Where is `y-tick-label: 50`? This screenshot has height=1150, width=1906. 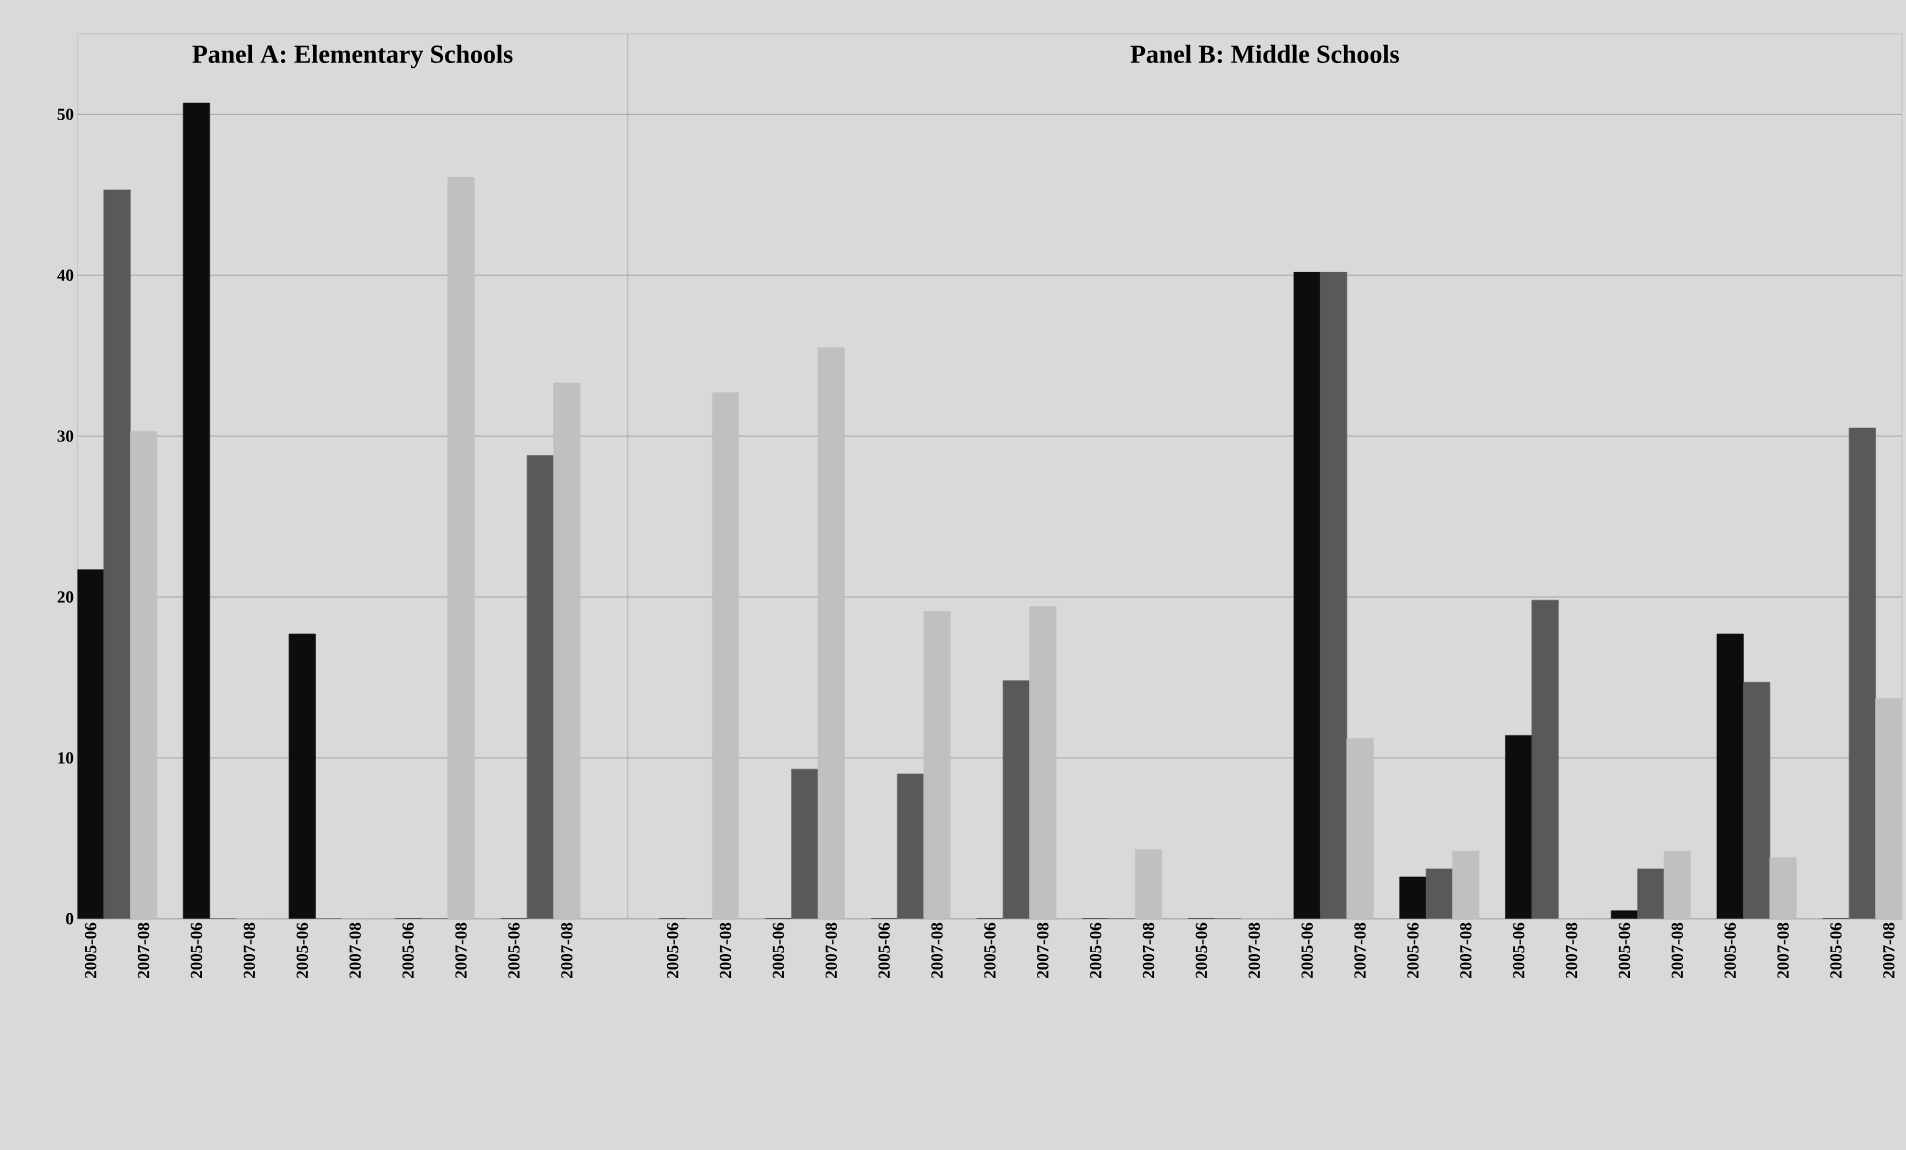
y-tick-label: 50 is located at coordinates (65, 114).